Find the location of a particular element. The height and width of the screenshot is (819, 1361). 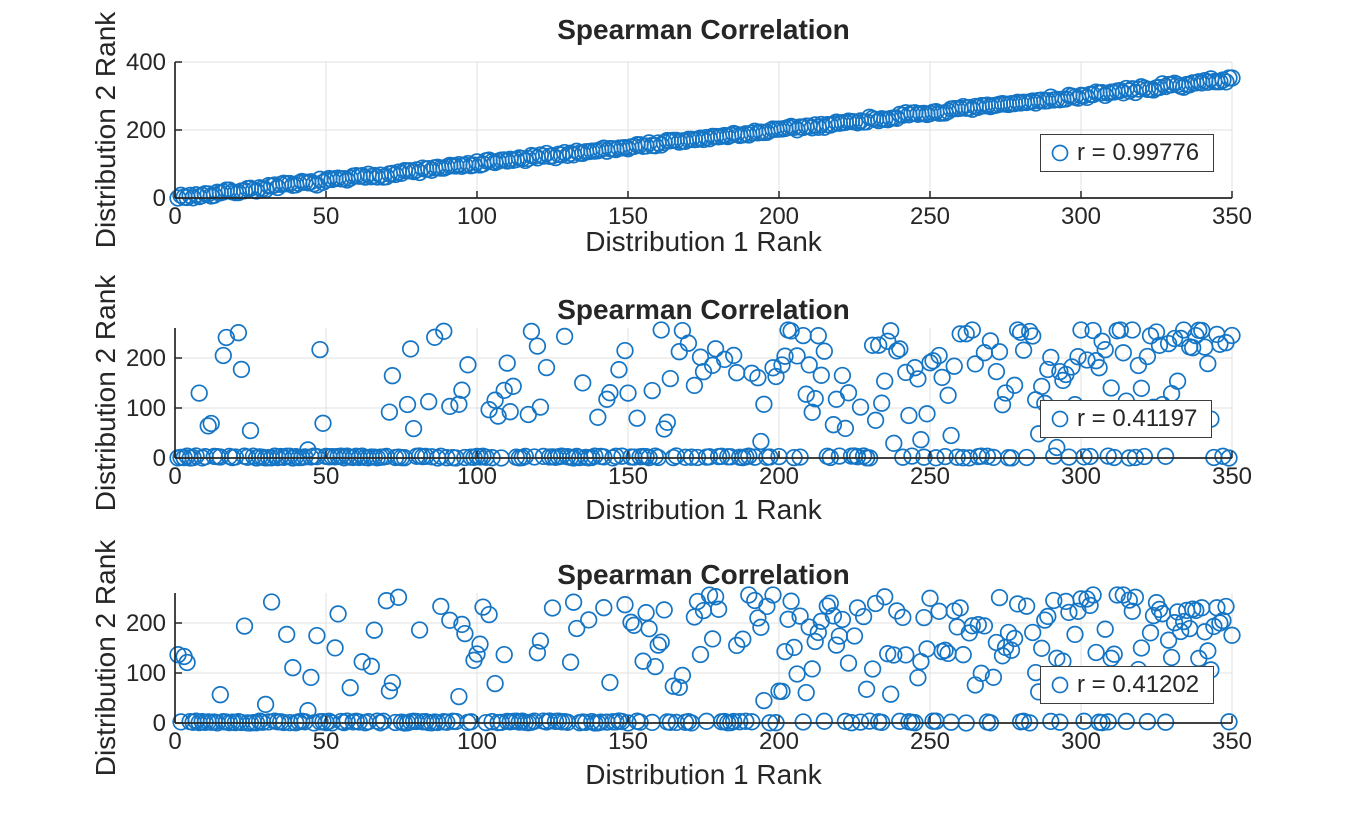

legend: r = 0.41197 is located at coordinates (1126, 419).